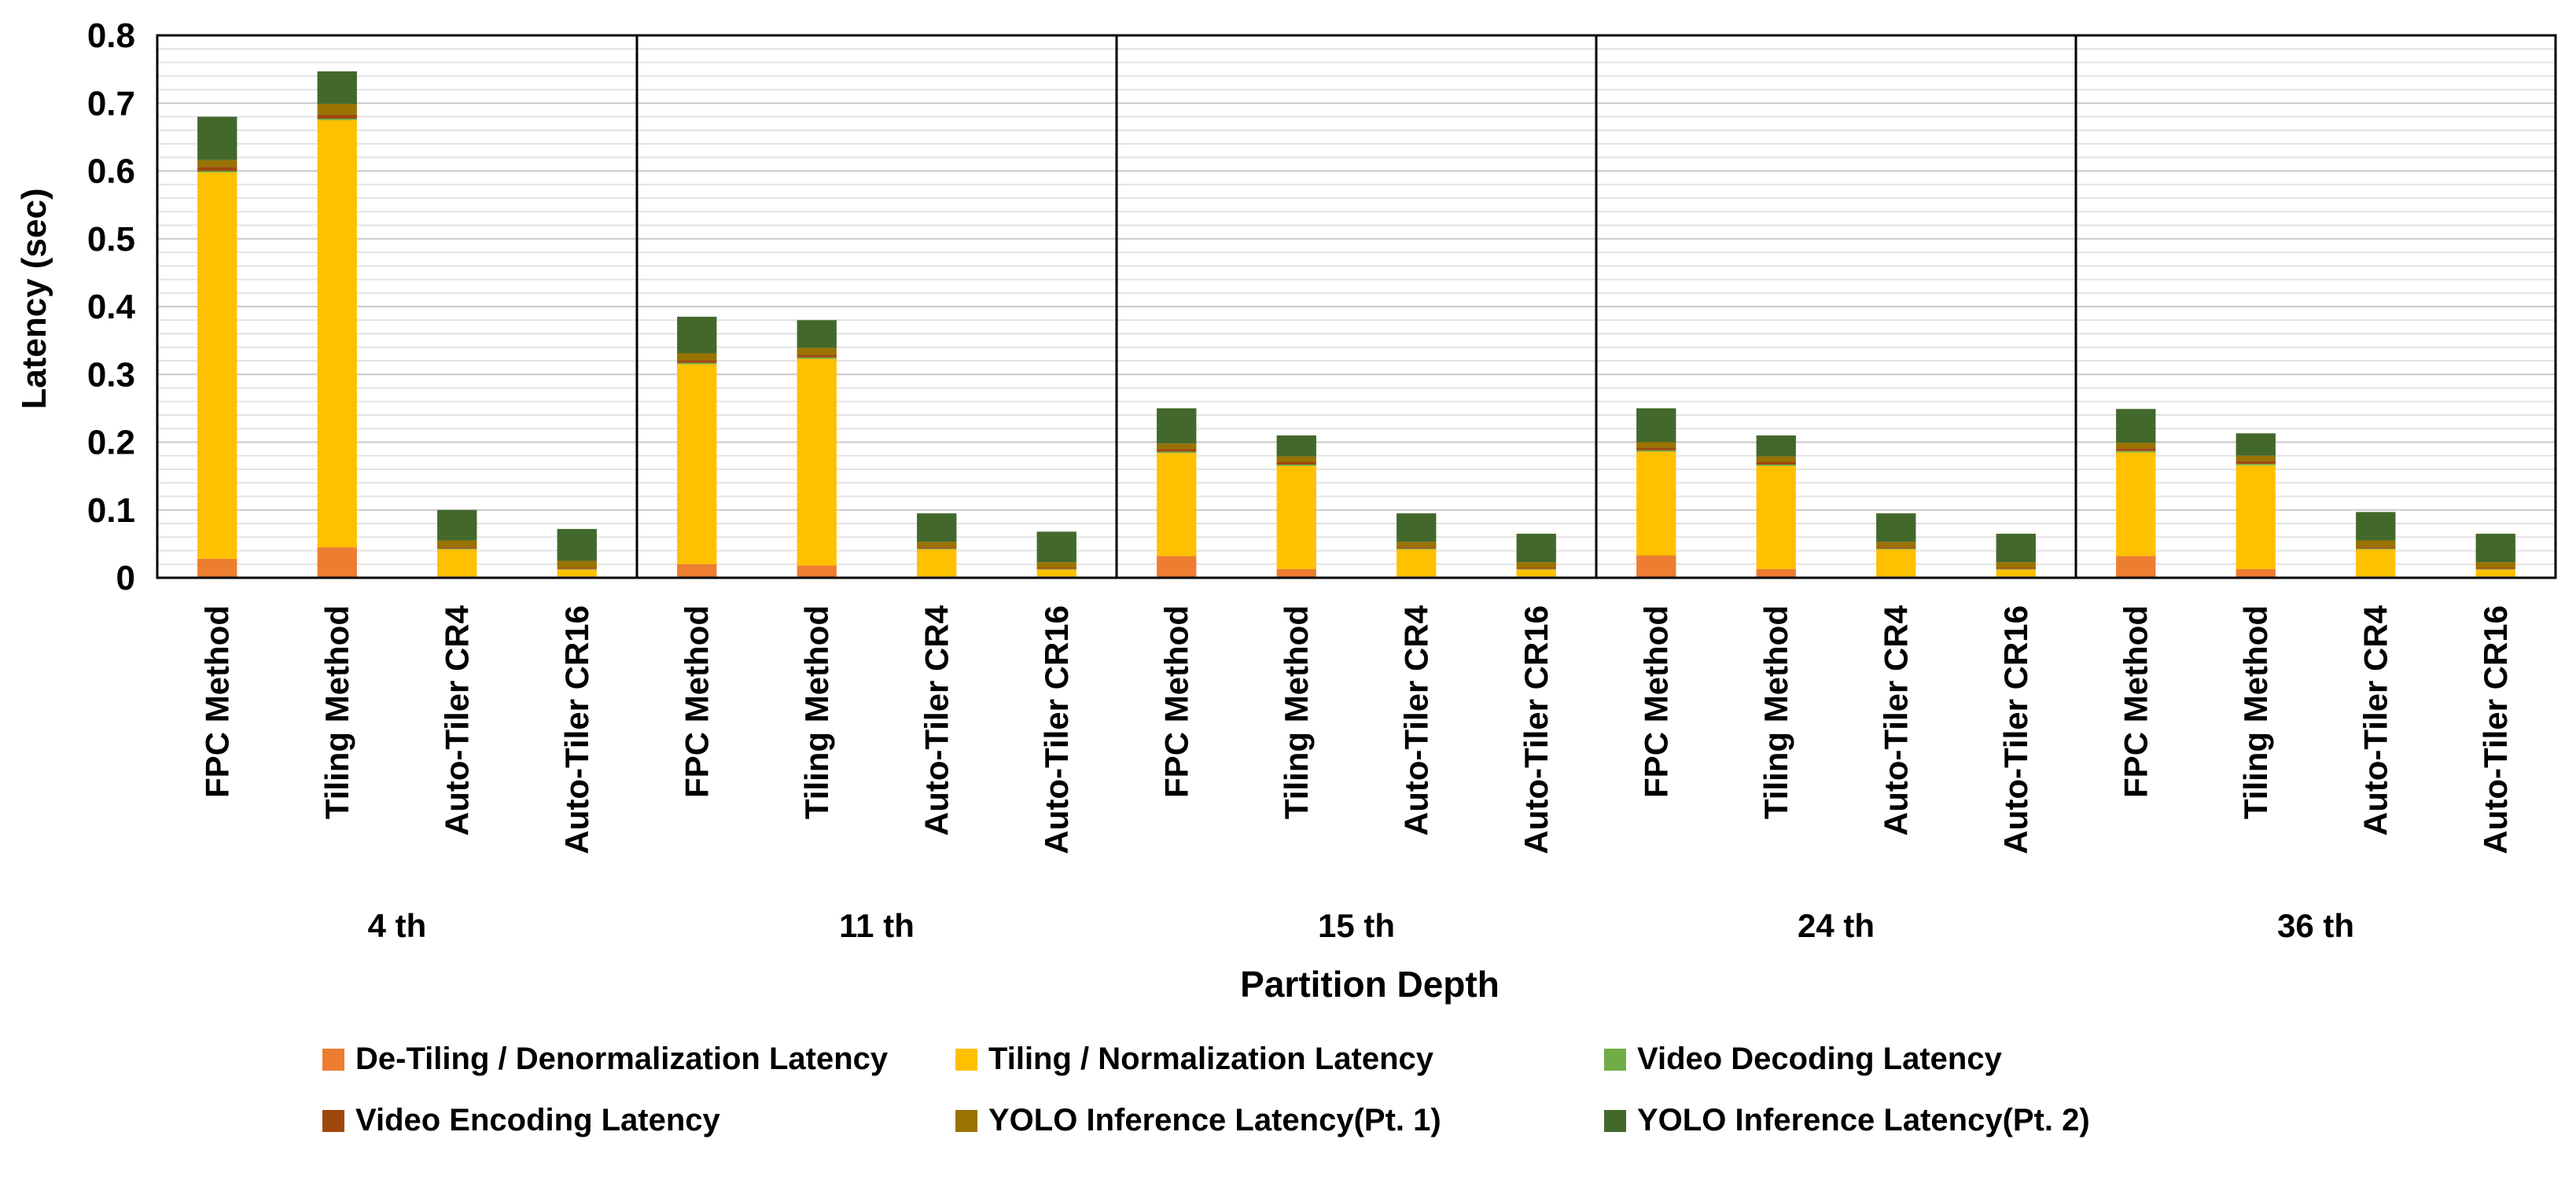  I want to click on y-tick-label: 0, so click(125, 578).